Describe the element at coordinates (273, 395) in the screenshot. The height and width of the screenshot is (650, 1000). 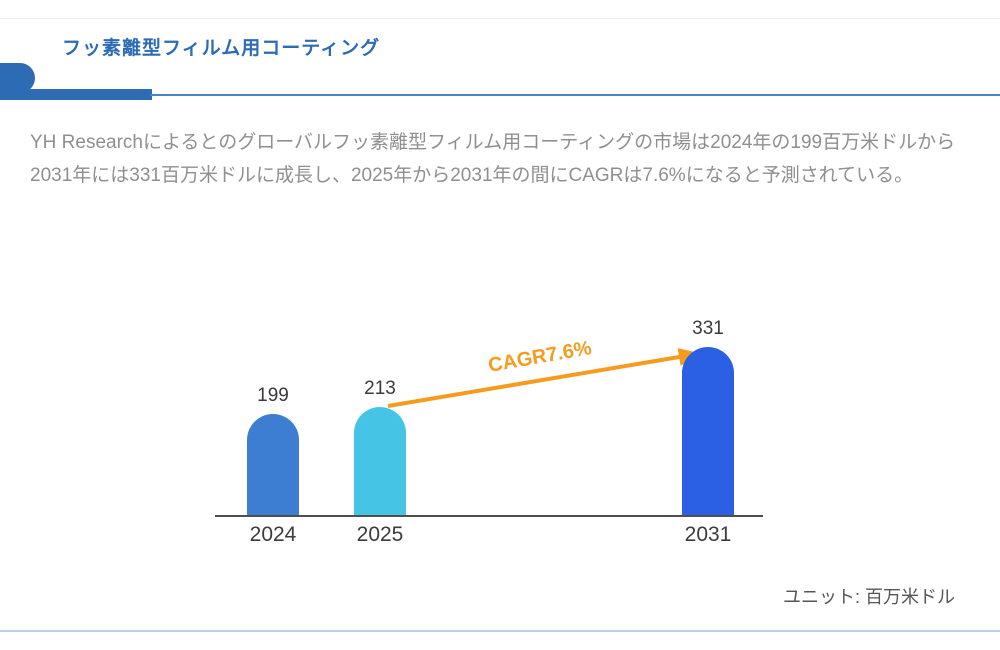
I see `value-label-2024: 199` at that location.